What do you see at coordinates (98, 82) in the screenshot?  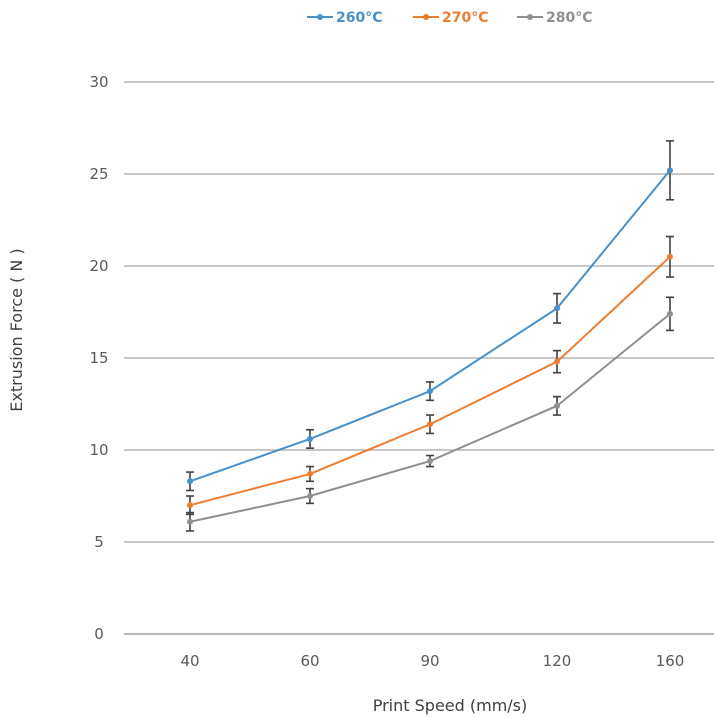 I see `y-tick-label: 30` at bounding box center [98, 82].